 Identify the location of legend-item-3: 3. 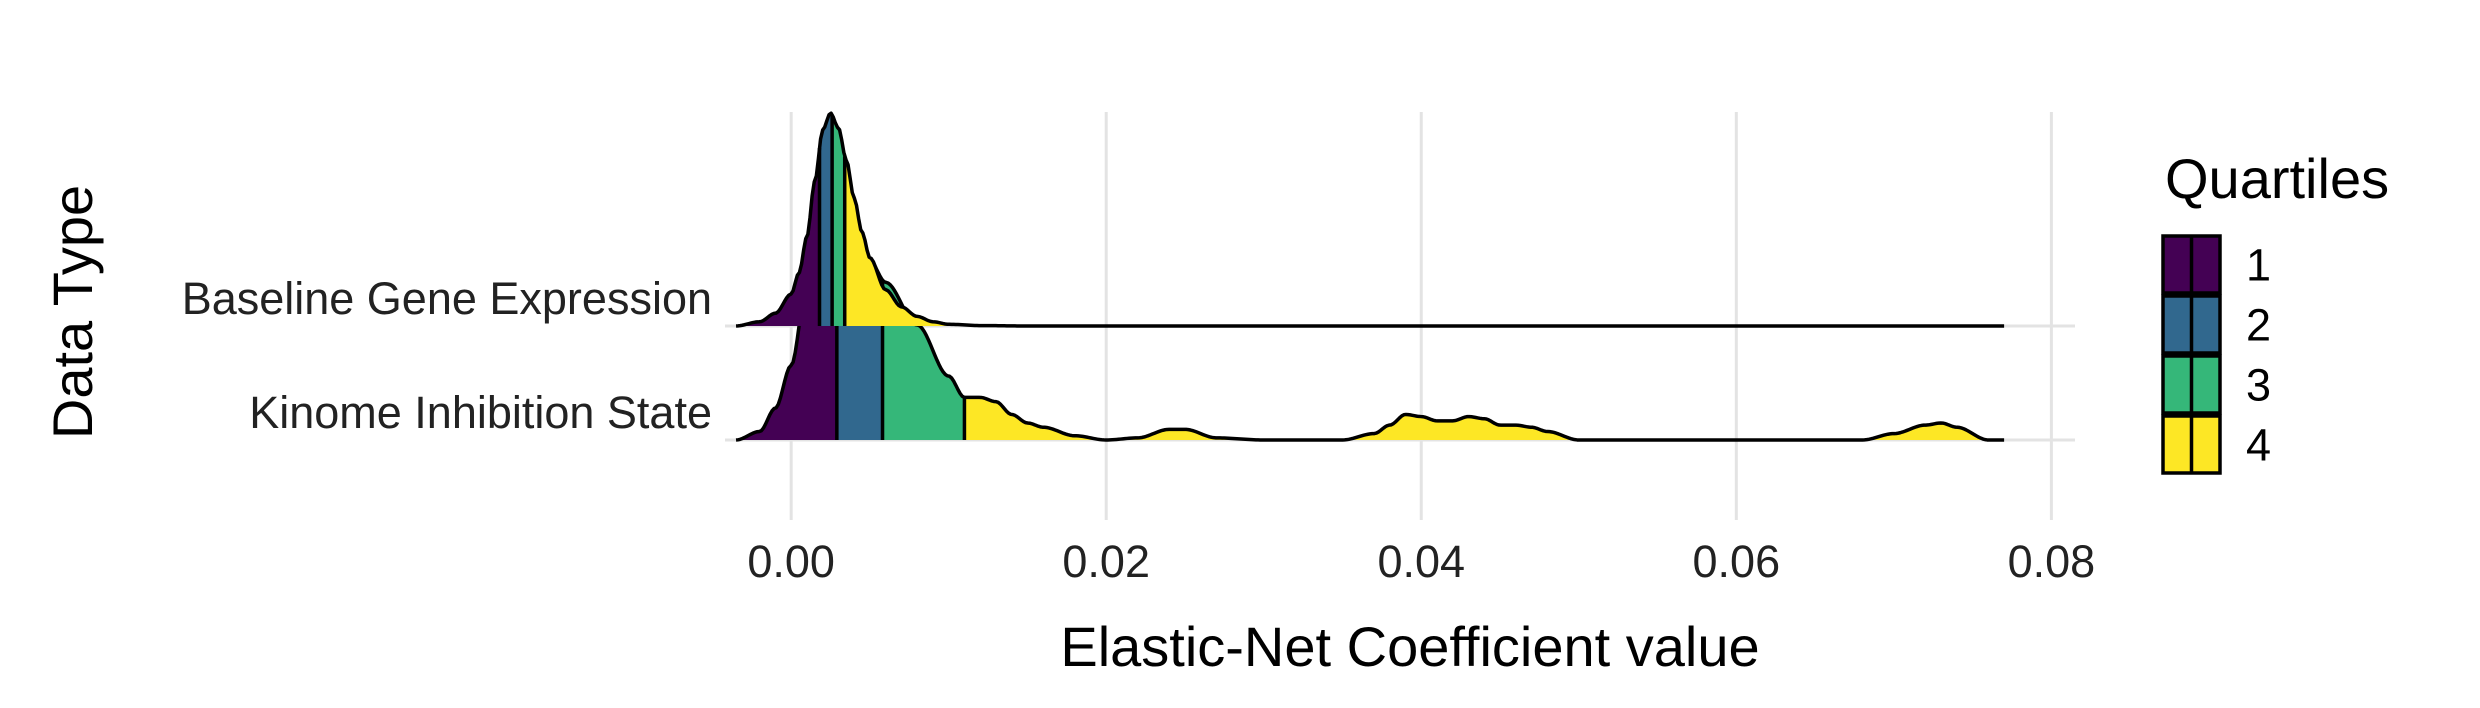
(2216, 384).